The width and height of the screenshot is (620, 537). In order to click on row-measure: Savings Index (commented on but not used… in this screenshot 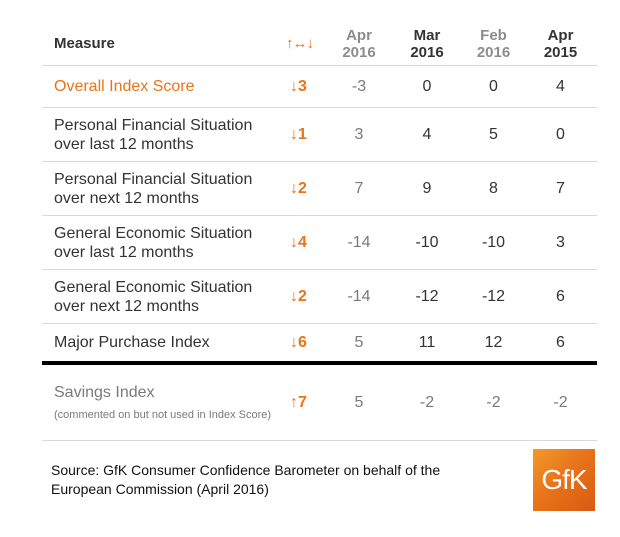, I will do `click(161, 402)`.